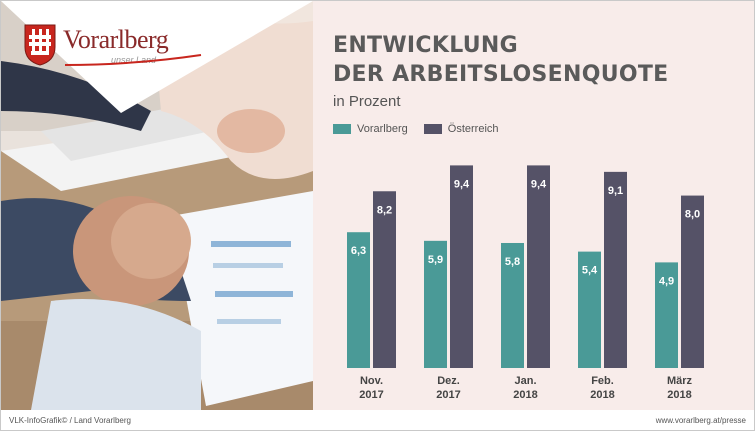  What do you see at coordinates (432, 129) in the screenshot?
I see `legend-swatch-oesterreich` at bounding box center [432, 129].